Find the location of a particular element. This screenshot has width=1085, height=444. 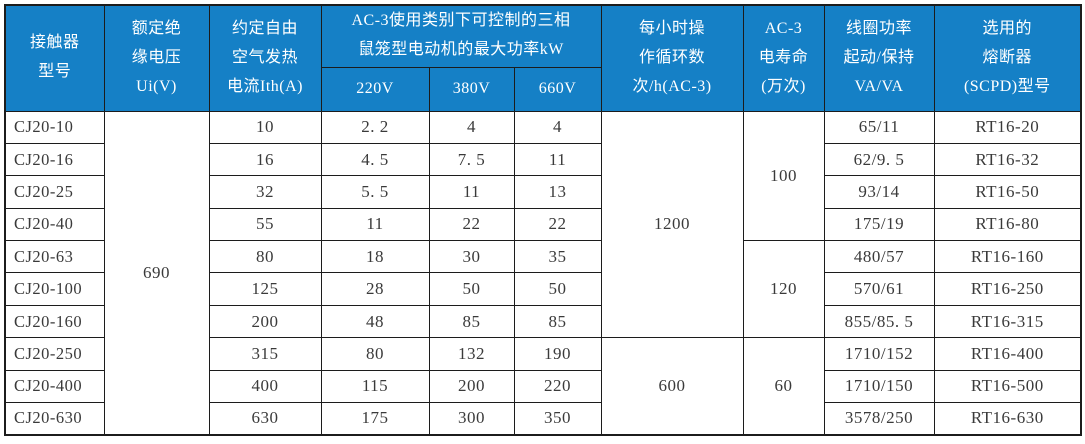

header-rated-insulation-voltage: 额定绝 缘电压 Ui(V) is located at coordinates (156, 58).